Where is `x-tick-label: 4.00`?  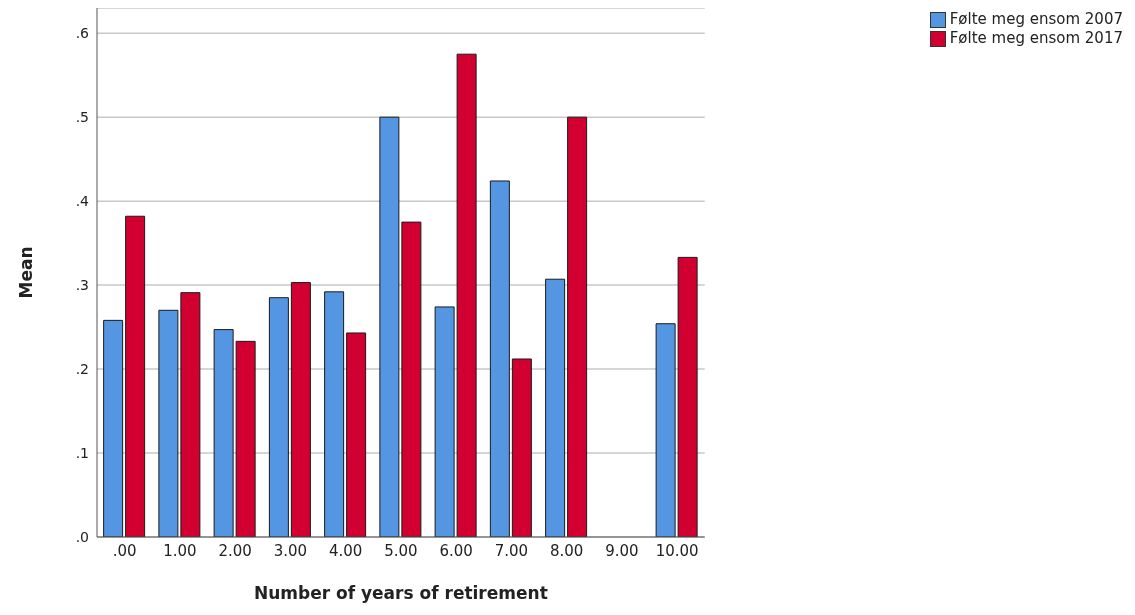
x-tick-label: 4.00 is located at coordinates (345, 550).